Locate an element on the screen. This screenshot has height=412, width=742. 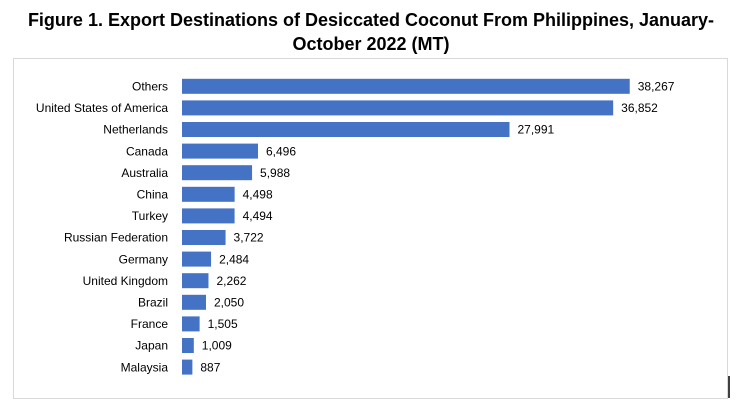
value-label: 2,262 is located at coordinates (231, 281).